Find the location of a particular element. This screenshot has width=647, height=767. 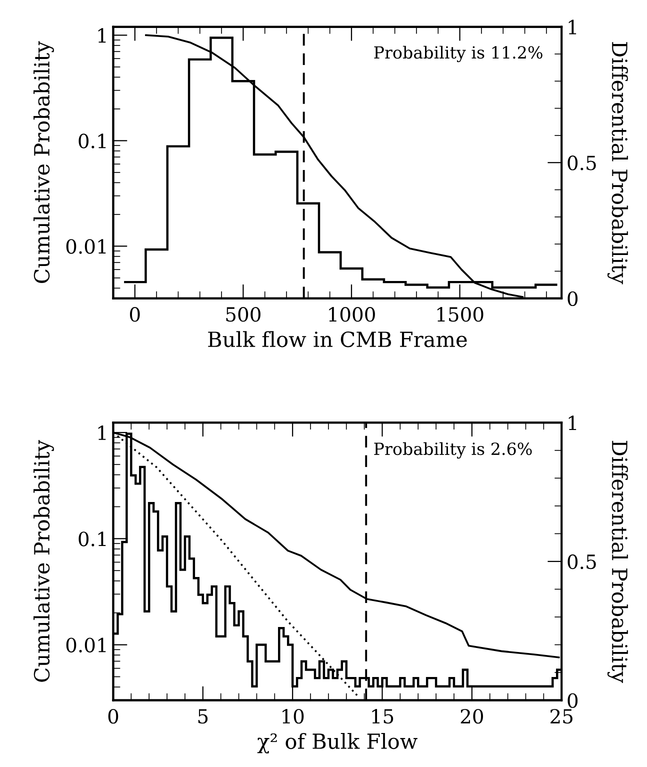

x-tick-label: 1000 is located at coordinates (352, 314).